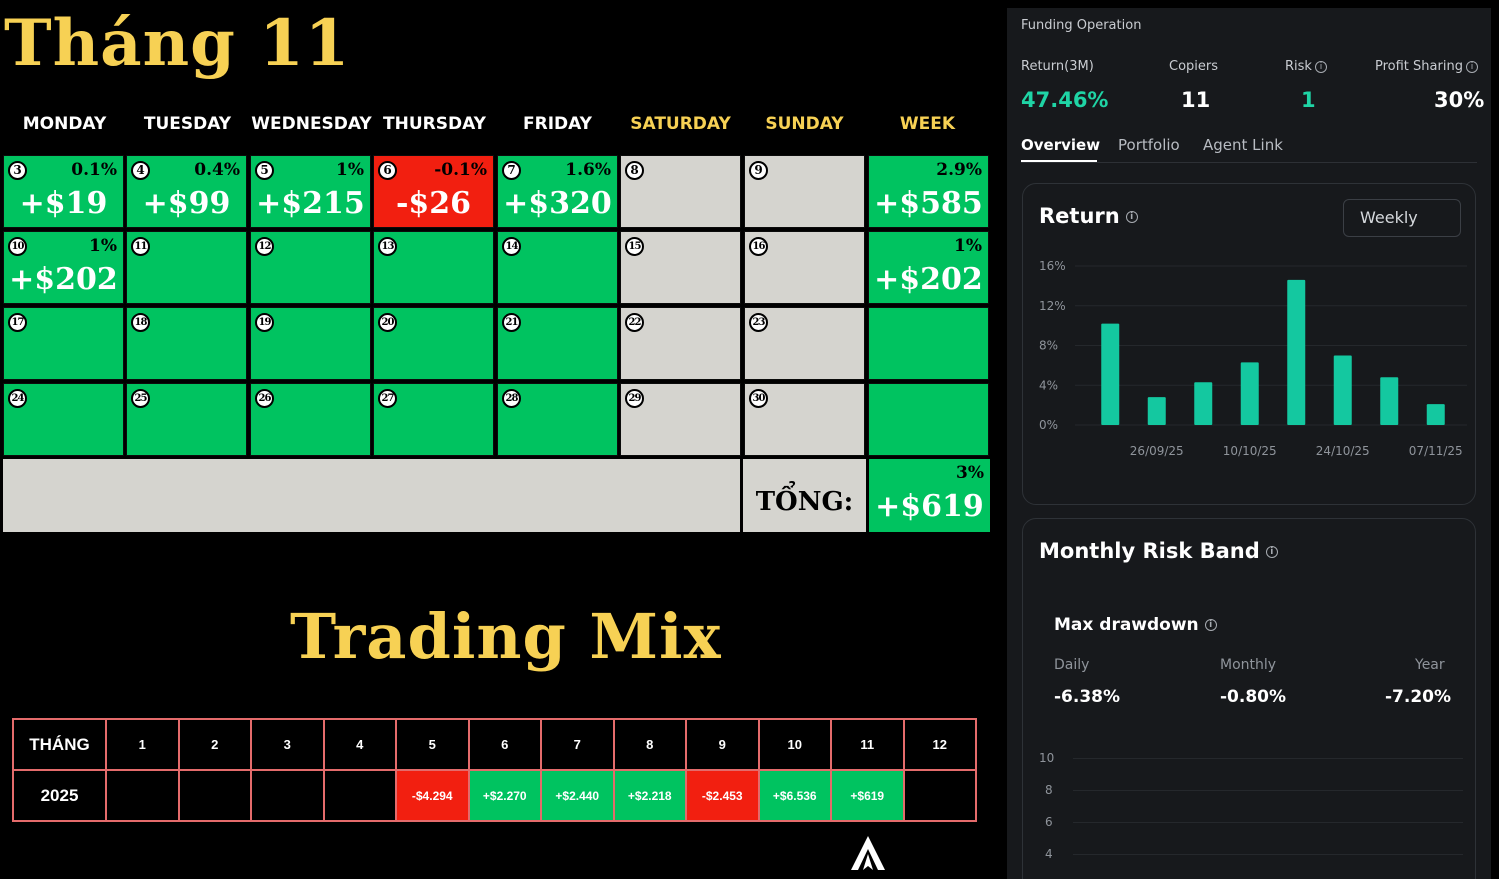 This screenshot has width=1499, height=879. What do you see at coordinates (140, 170) in the screenshot?
I see `day-number: 4` at bounding box center [140, 170].